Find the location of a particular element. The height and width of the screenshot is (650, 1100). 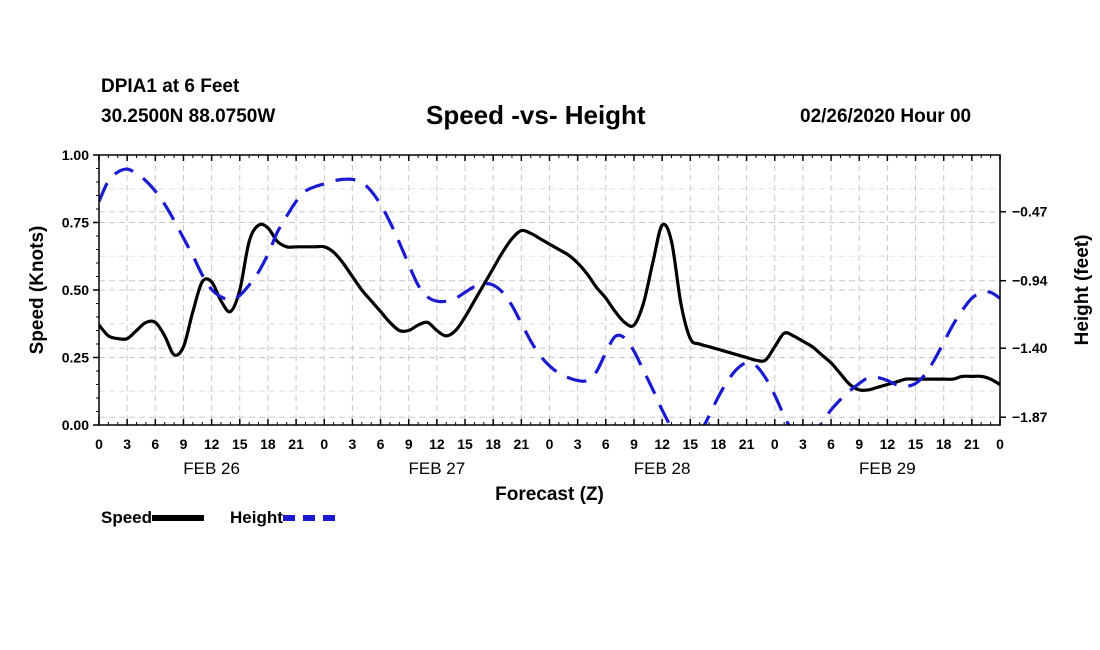

y-tick-label: 0.25 is located at coordinates (75, 358).